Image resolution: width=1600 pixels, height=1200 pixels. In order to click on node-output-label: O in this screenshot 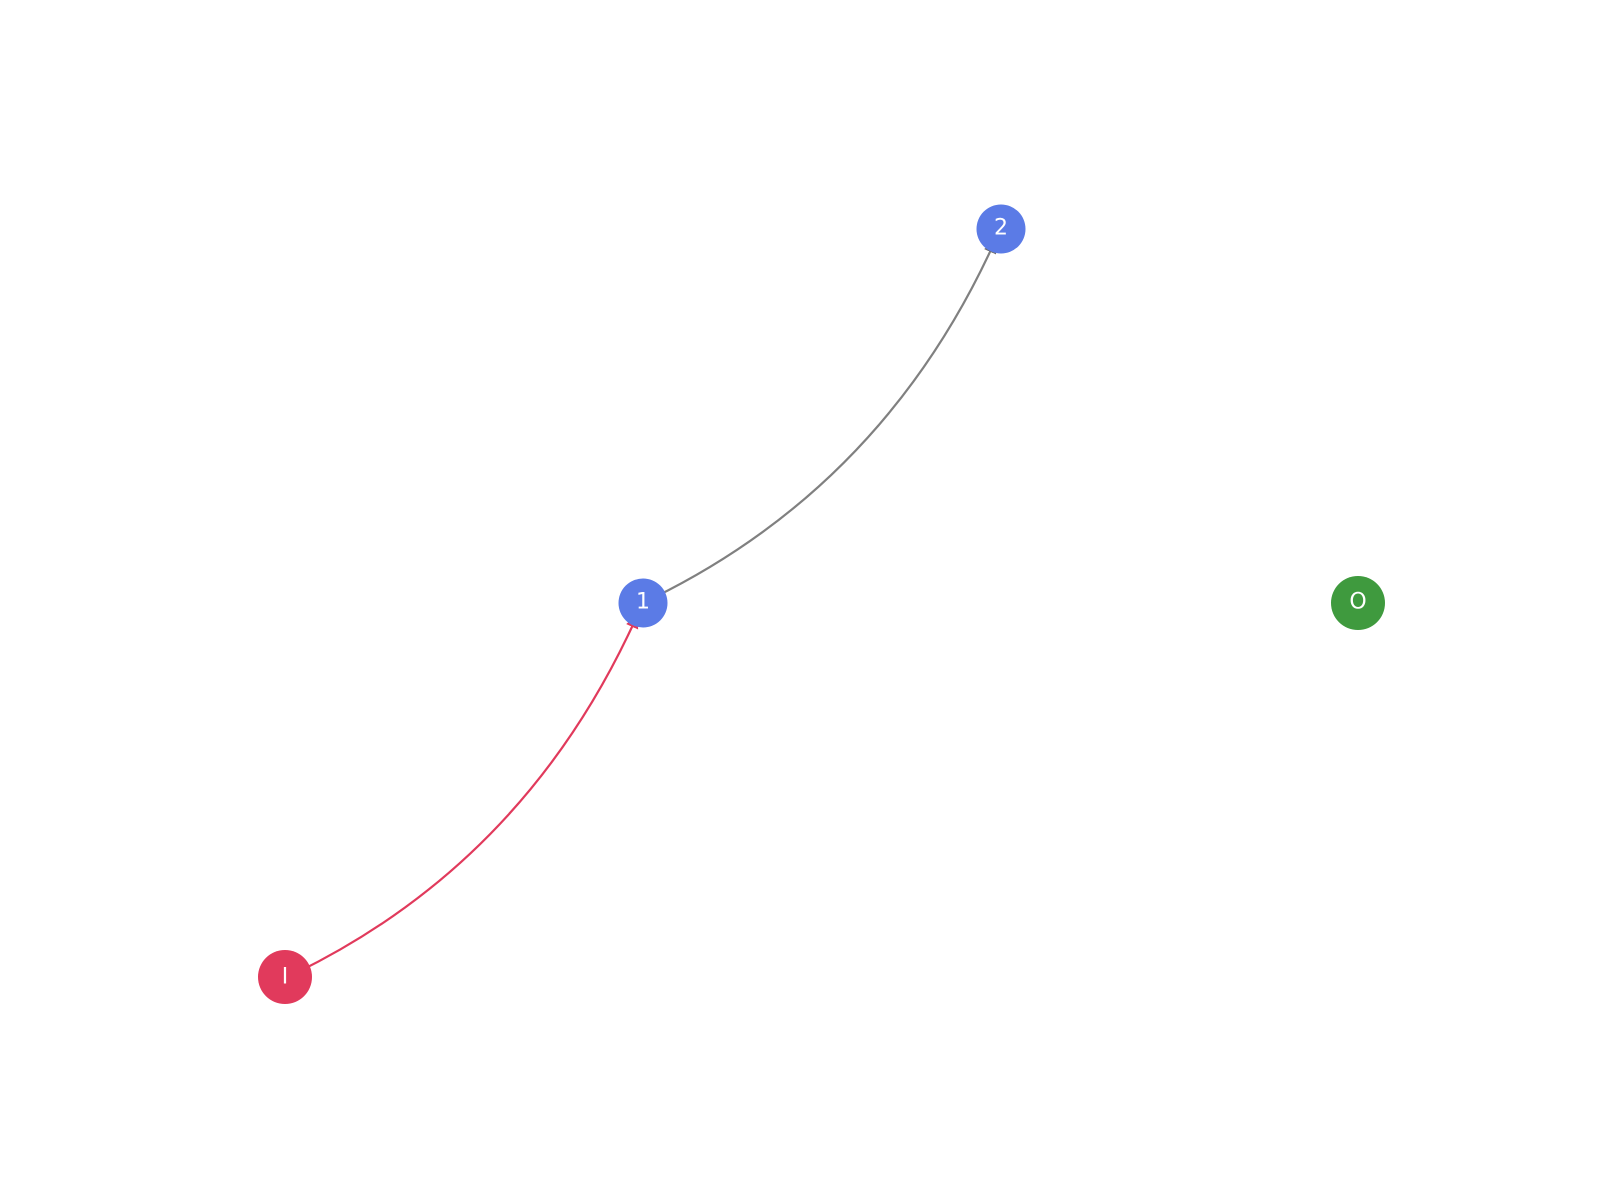, I will do `click(1357, 602)`.